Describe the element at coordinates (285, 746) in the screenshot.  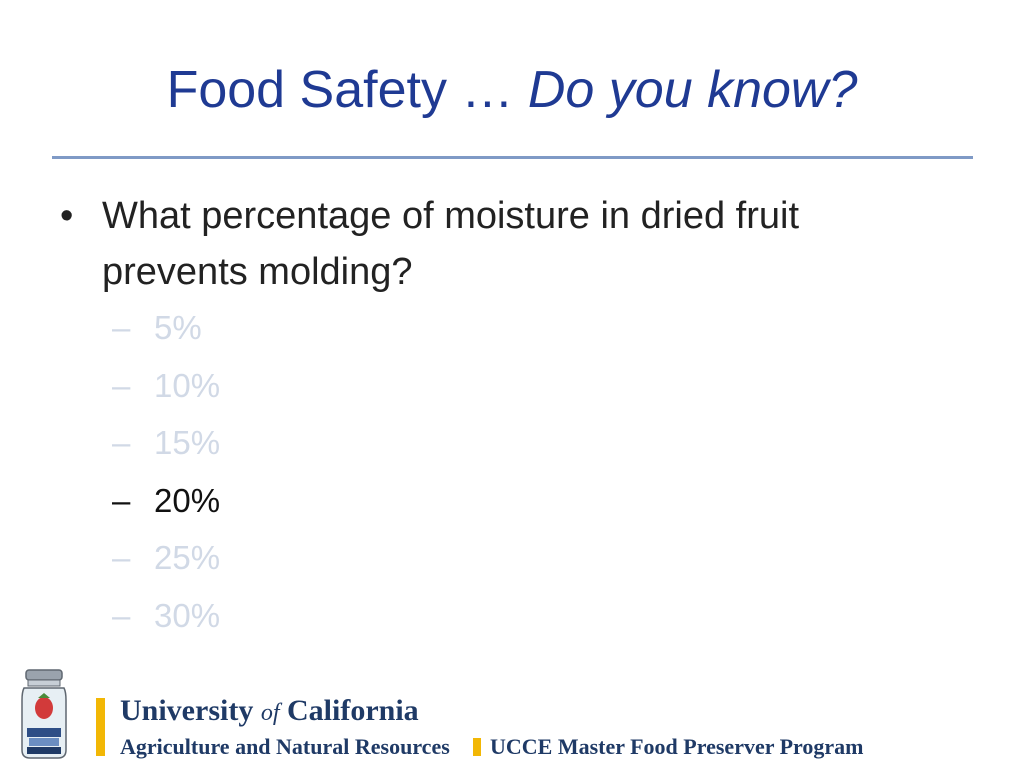
I see `uc-division-name: Agriculture and Natural Resources` at that location.